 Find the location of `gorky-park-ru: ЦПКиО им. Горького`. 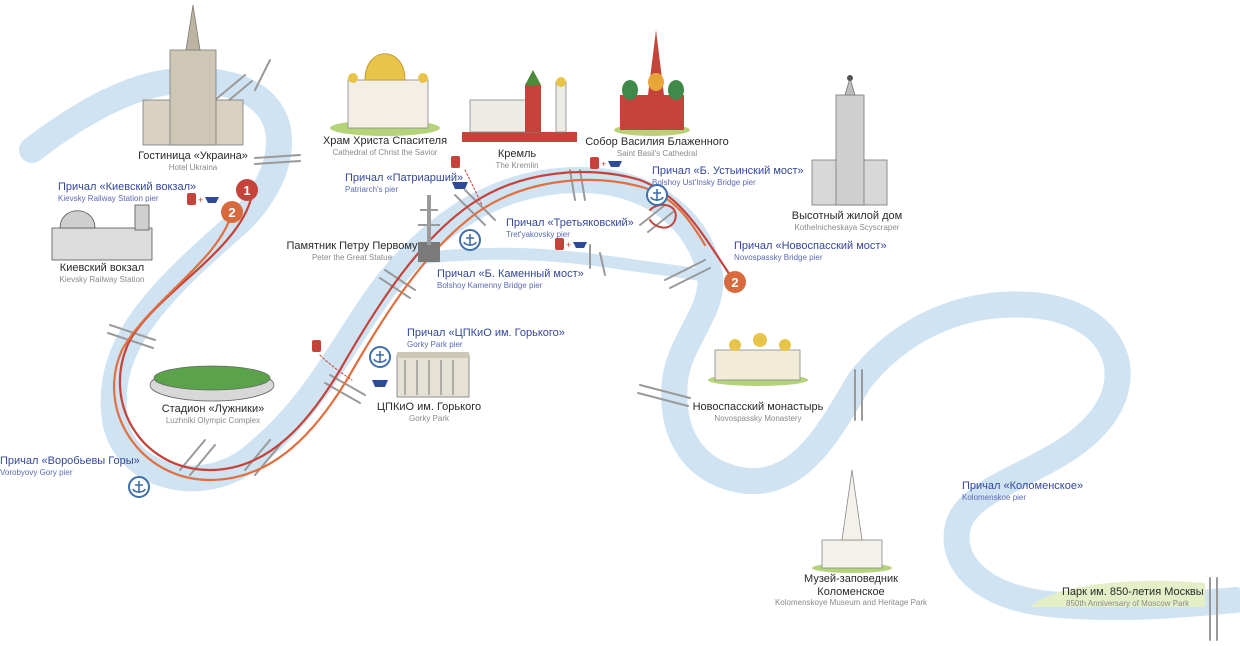

gorky-park-ru: ЦПКиО им. Горького is located at coordinates (429, 407).